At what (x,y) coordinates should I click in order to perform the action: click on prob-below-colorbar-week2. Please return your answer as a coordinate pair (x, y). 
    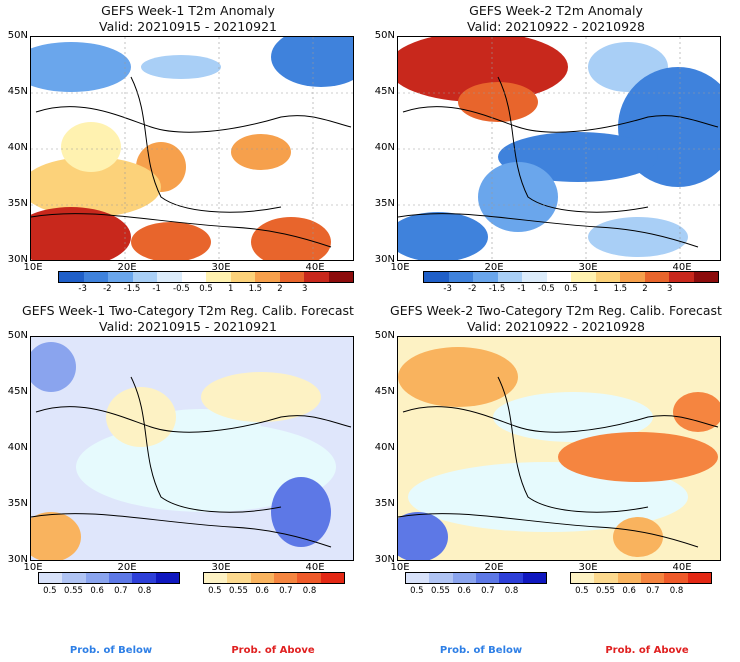
    Looking at the image, I should click on (476, 578).